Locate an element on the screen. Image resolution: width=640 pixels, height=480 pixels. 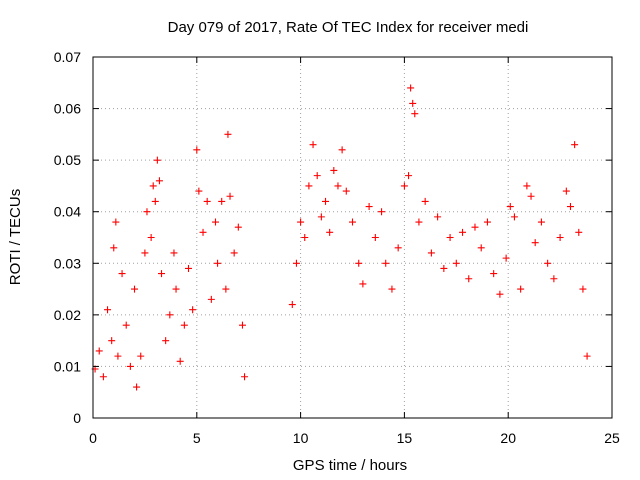
x-tick-label: 0 is located at coordinates (93, 438).